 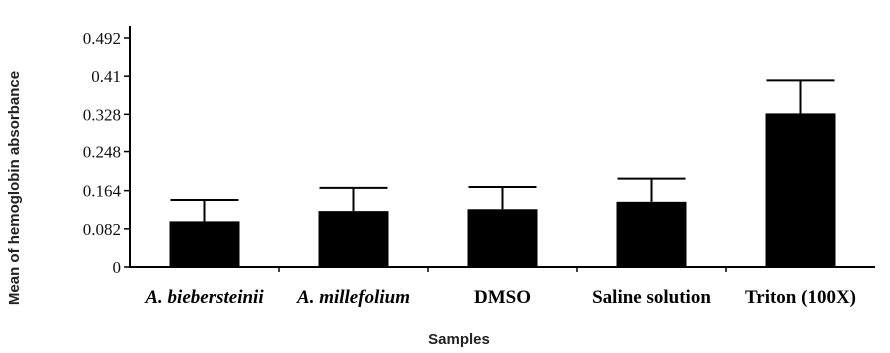 What do you see at coordinates (102, 229) in the screenshot?
I see `y-tick-label: 0.082` at bounding box center [102, 229].